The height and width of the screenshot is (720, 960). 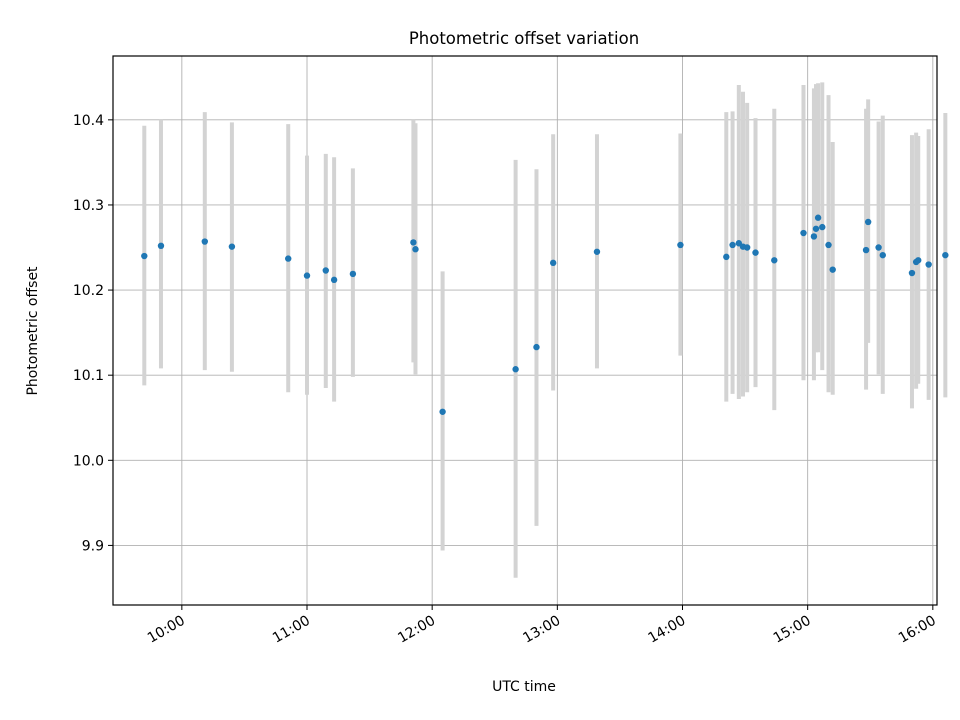 I want to click on y-tick-label: 10.1, so click(x=88, y=376).